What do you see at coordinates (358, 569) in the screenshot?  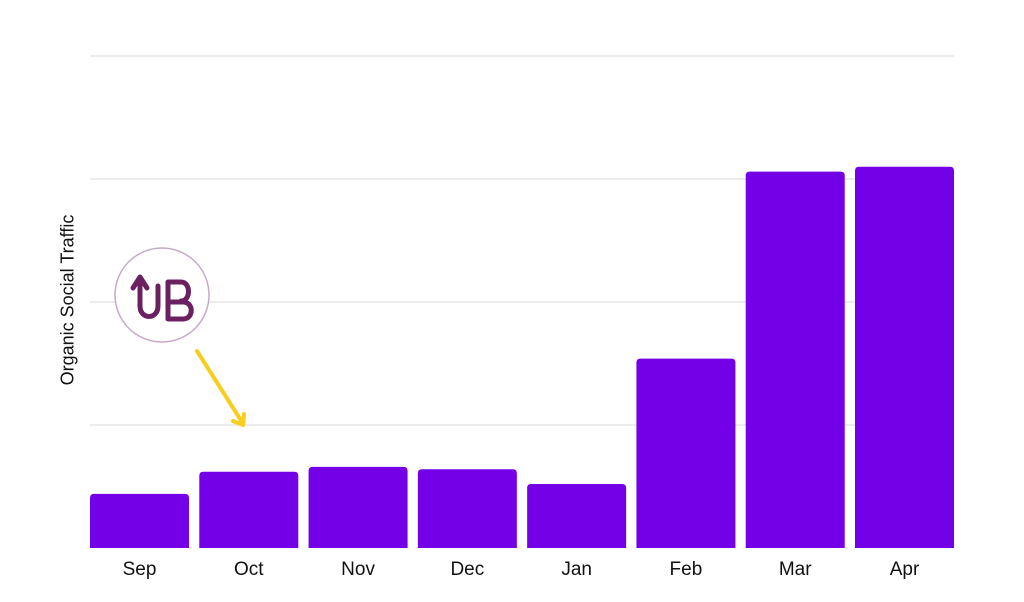 I see `x-tick-label: Nov` at bounding box center [358, 569].